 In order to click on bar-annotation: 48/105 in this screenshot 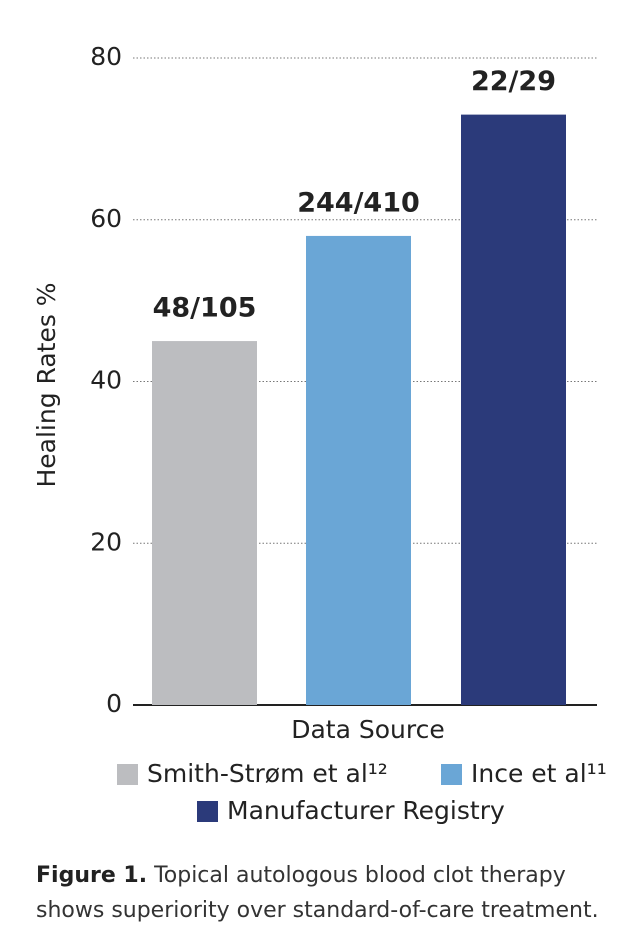, I will do `click(205, 308)`.